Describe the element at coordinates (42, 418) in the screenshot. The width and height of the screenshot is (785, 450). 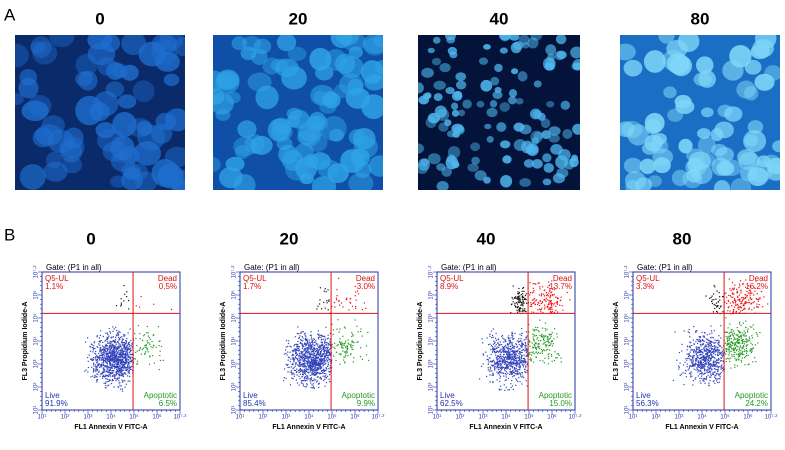
I see `x-tick-label: 10¹` at that location.